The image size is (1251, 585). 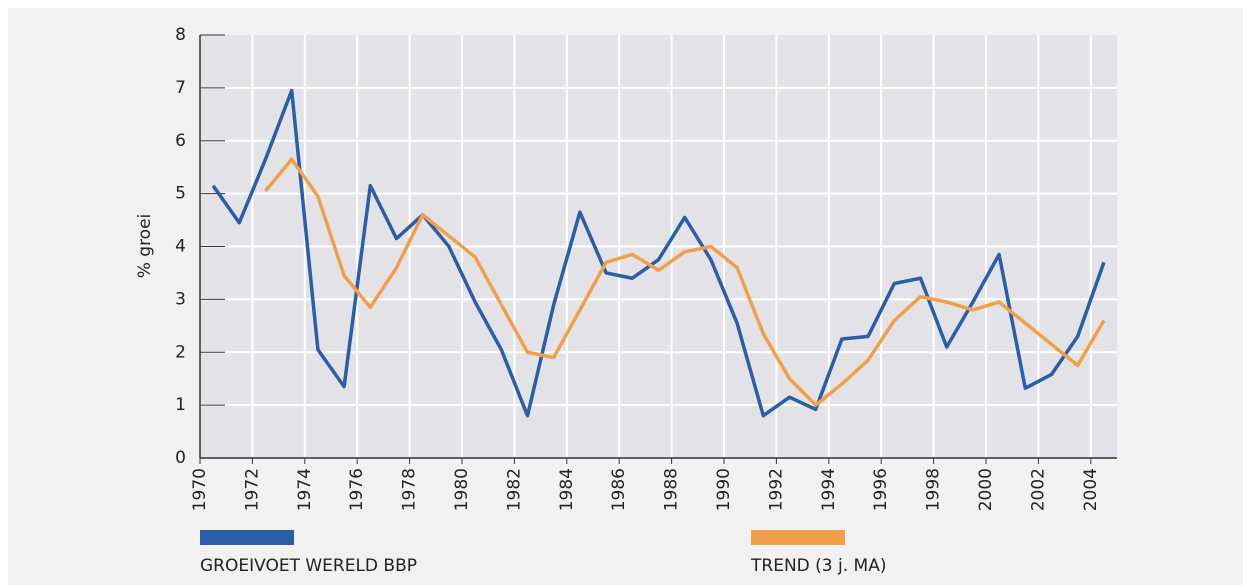 I want to click on x-tick-label: 1992, so click(x=776, y=489).